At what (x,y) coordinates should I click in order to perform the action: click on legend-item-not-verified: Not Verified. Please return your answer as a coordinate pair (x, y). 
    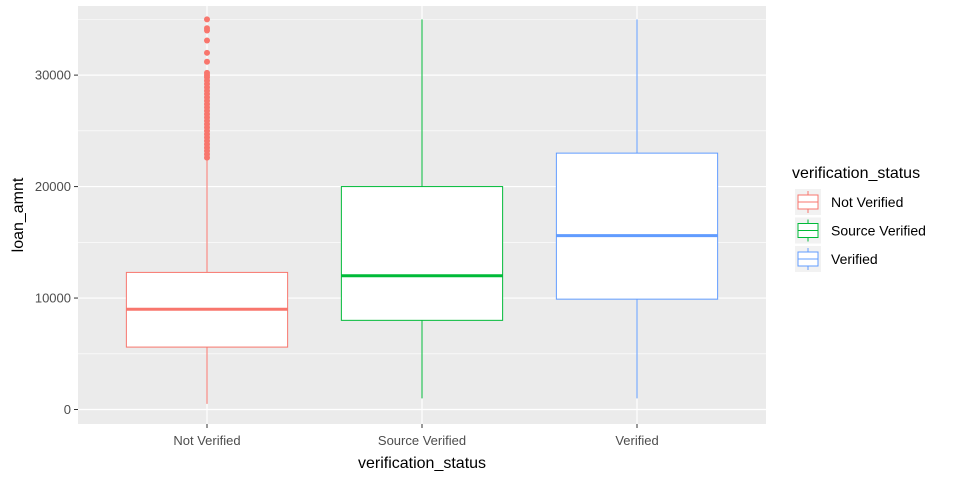
    Looking at the image, I should click on (849, 202).